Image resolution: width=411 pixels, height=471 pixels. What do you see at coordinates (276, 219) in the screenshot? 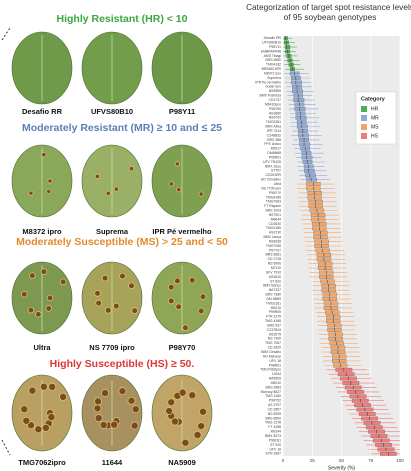
I see `y-tick-label: M8644` at bounding box center [276, 219].